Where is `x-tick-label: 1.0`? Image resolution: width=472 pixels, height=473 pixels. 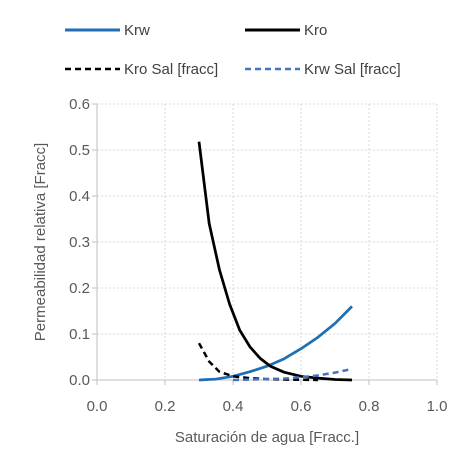 x-tick-label: 1.0 is located at coordinates (437, 406).